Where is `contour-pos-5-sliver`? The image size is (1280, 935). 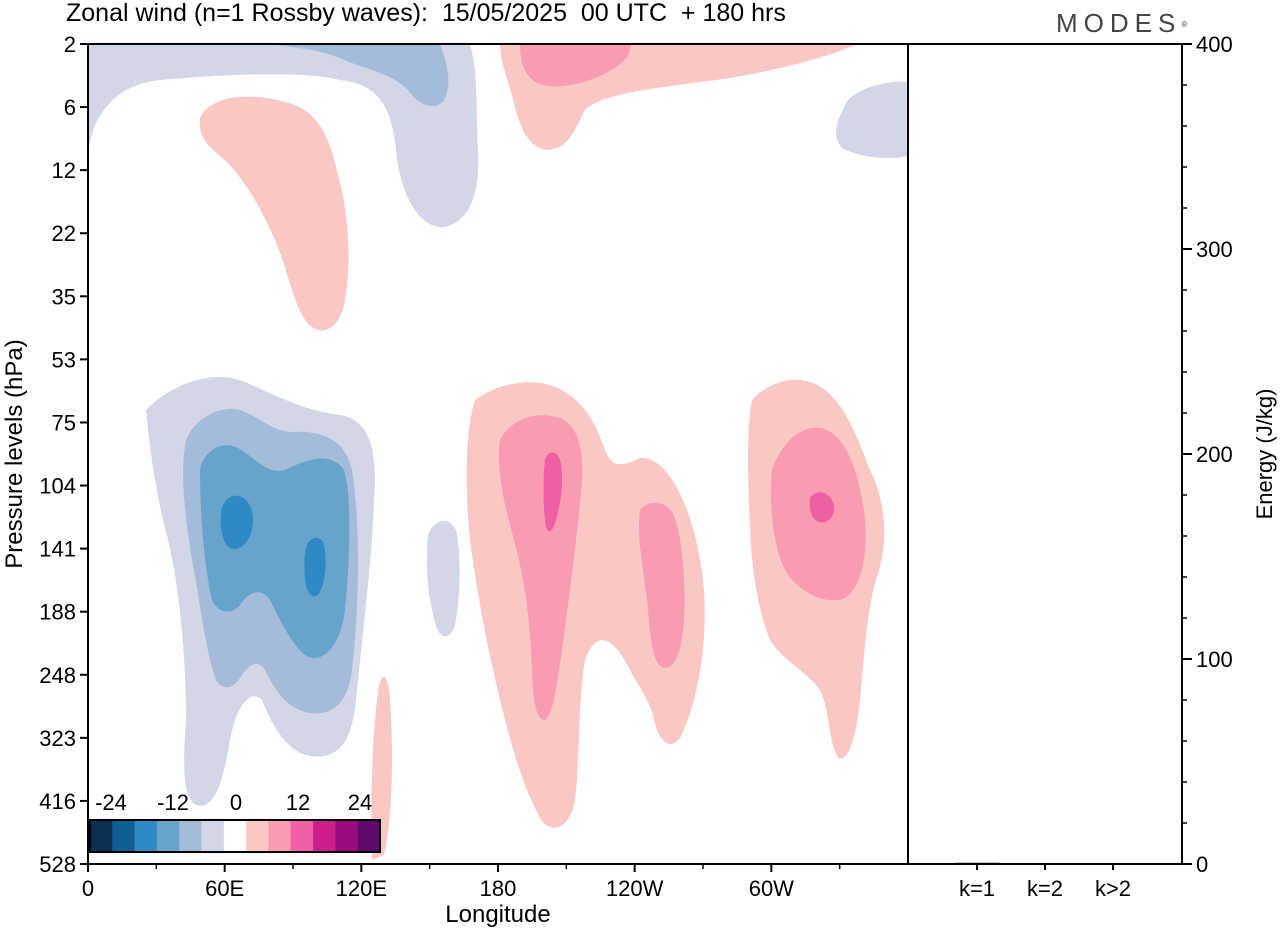
contour-pos-5-sliver is located at coordinates (381, 768).